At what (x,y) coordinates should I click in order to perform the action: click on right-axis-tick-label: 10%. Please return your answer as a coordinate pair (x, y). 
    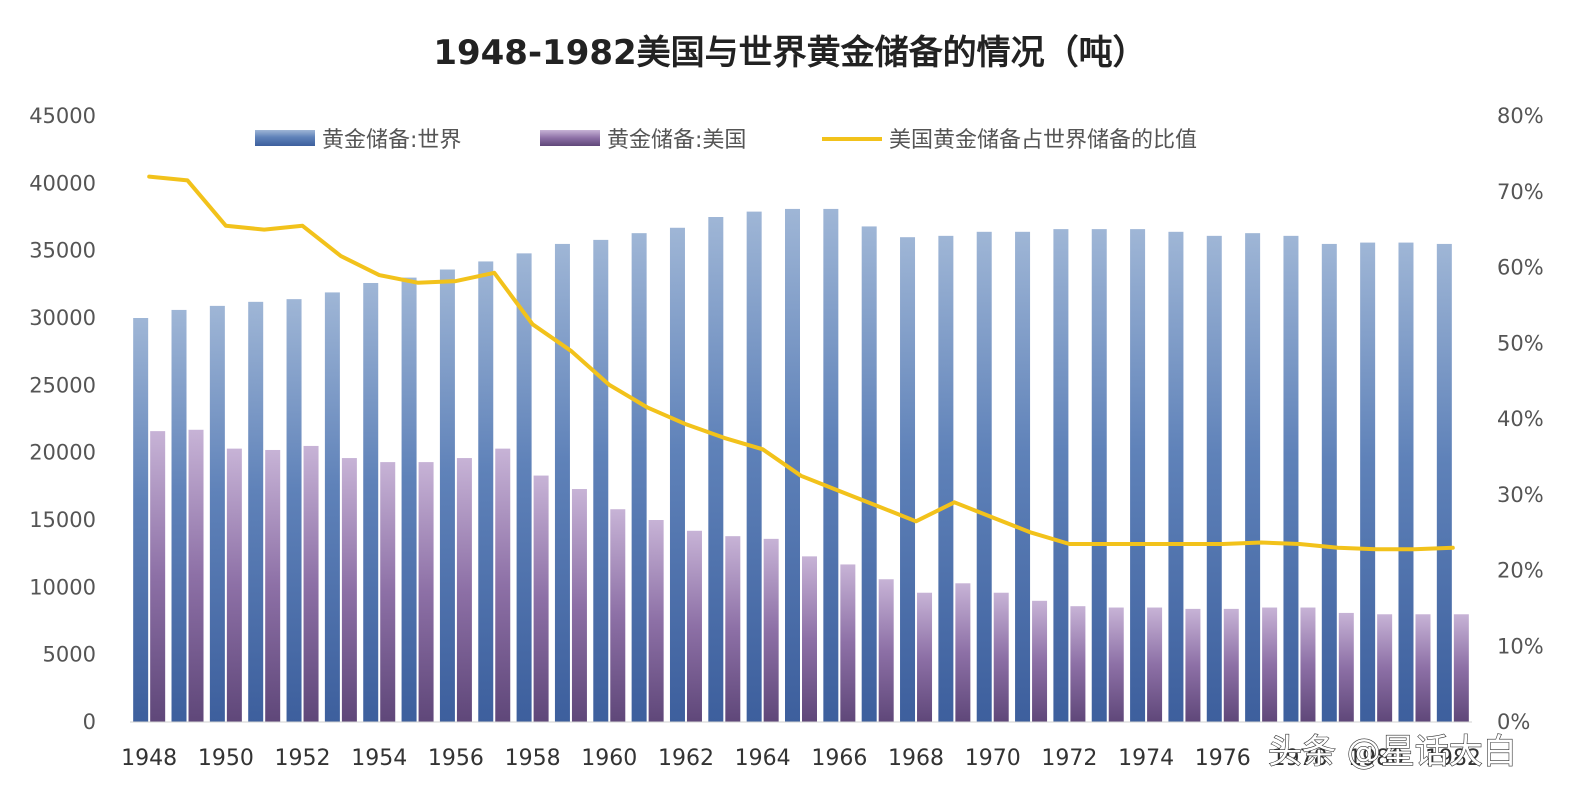
    Looking at the image, I should click on (1520, 646).